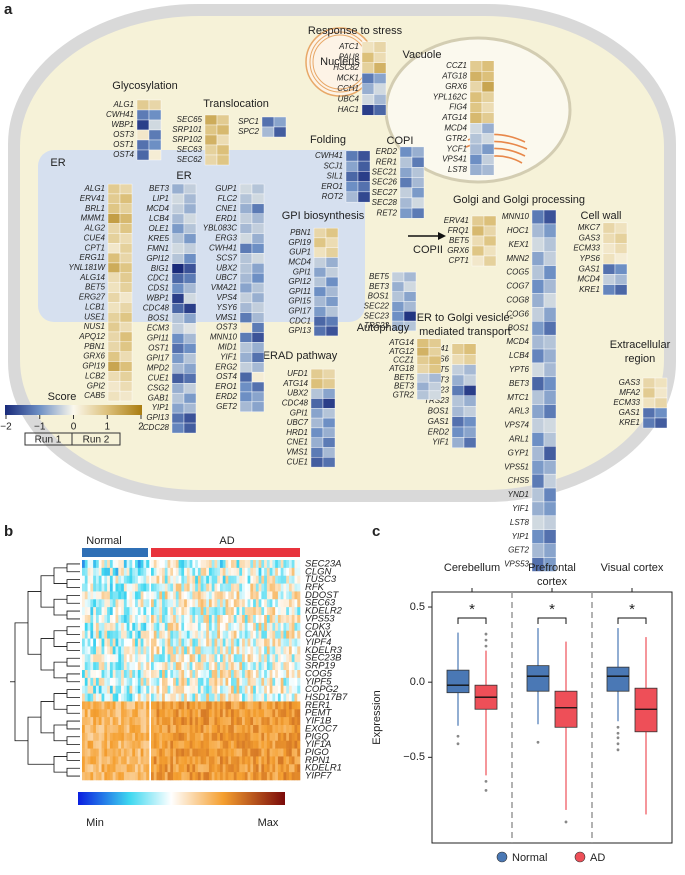 This screenshot has height=875, width=685. What do you see at coordinates (401, 342) in the screenshot?
I see `gene-label: ATG14` at bounding box center [401, 342].